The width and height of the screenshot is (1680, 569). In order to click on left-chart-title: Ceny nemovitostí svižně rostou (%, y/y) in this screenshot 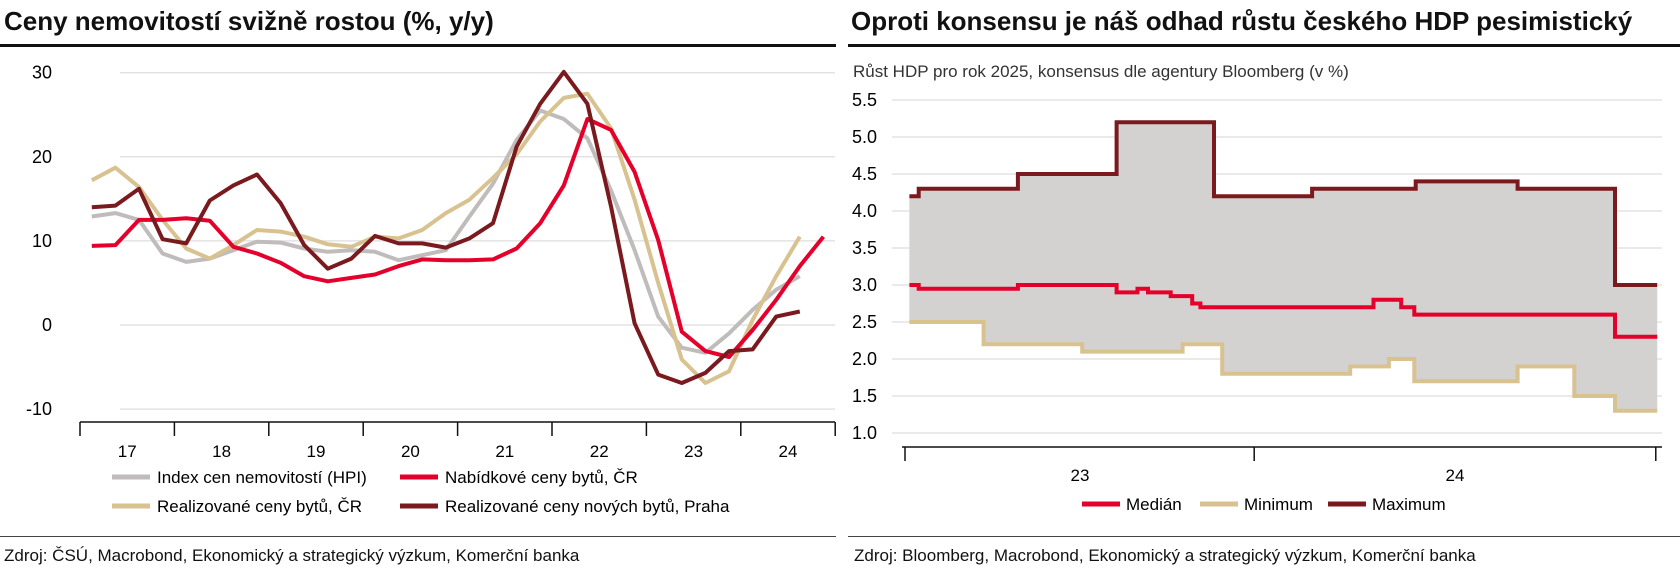, I will do `click(249, 21)`.